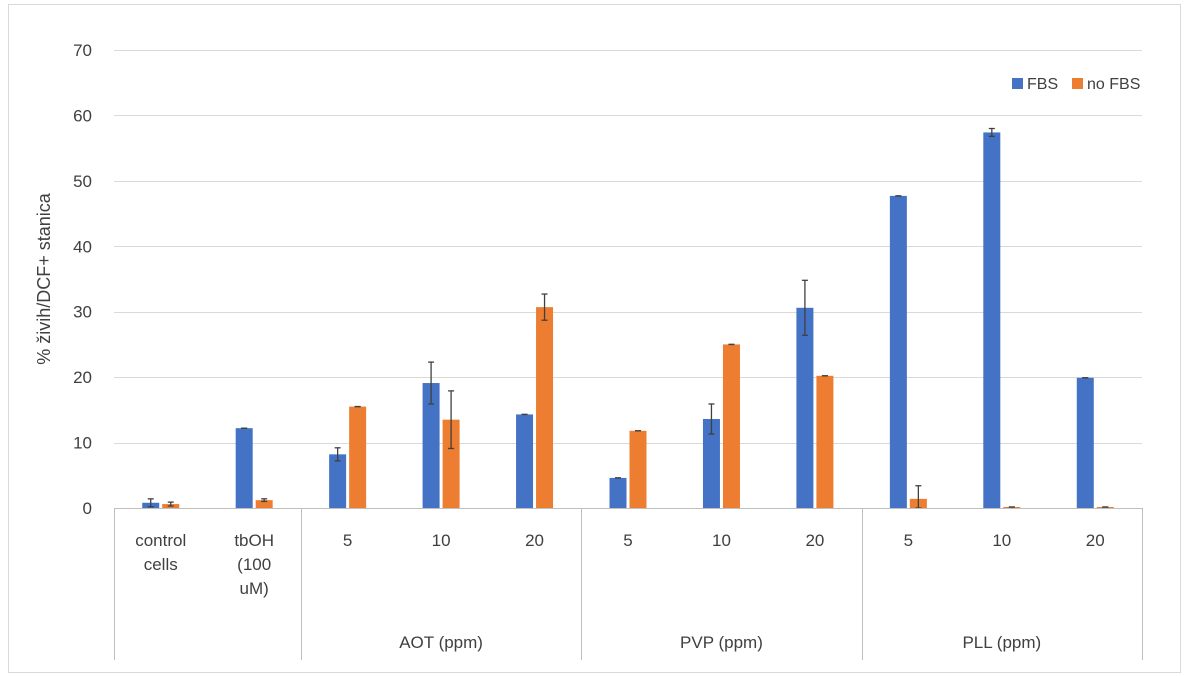 The height and width of the screenshot is (677, 1186). Describe the element at coordinates (254, 588) in the screenshot. I see `x-tick-label: uM)` at that location.